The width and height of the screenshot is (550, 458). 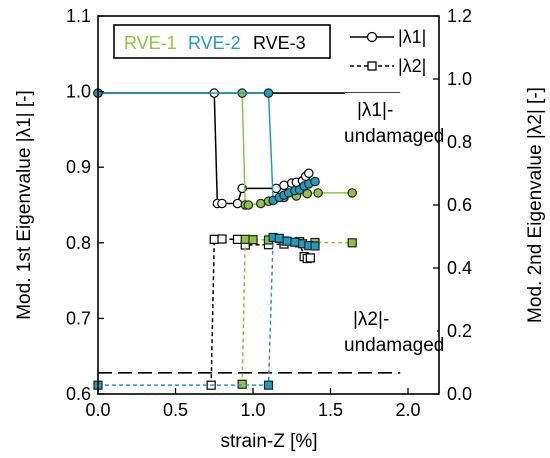 I want to click on legend-rve-1: RVE-1, so click(x=150, y=43).